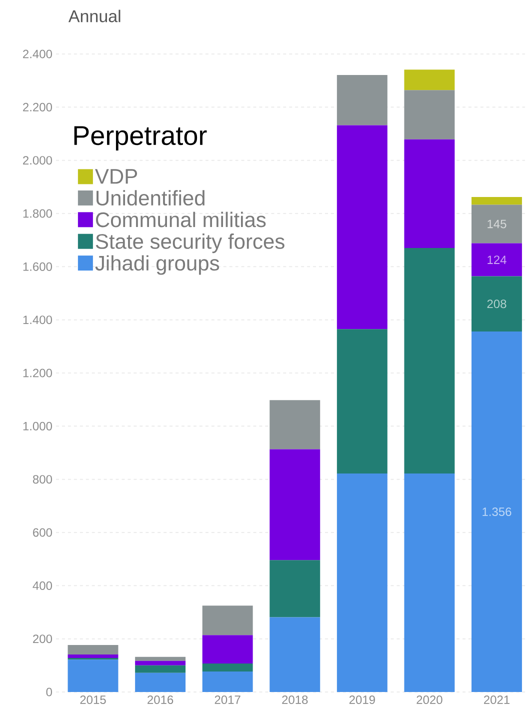  Describe the element at coordinates (42, 532) in the screenshot. I see `y-tick-label: 600` at that location.